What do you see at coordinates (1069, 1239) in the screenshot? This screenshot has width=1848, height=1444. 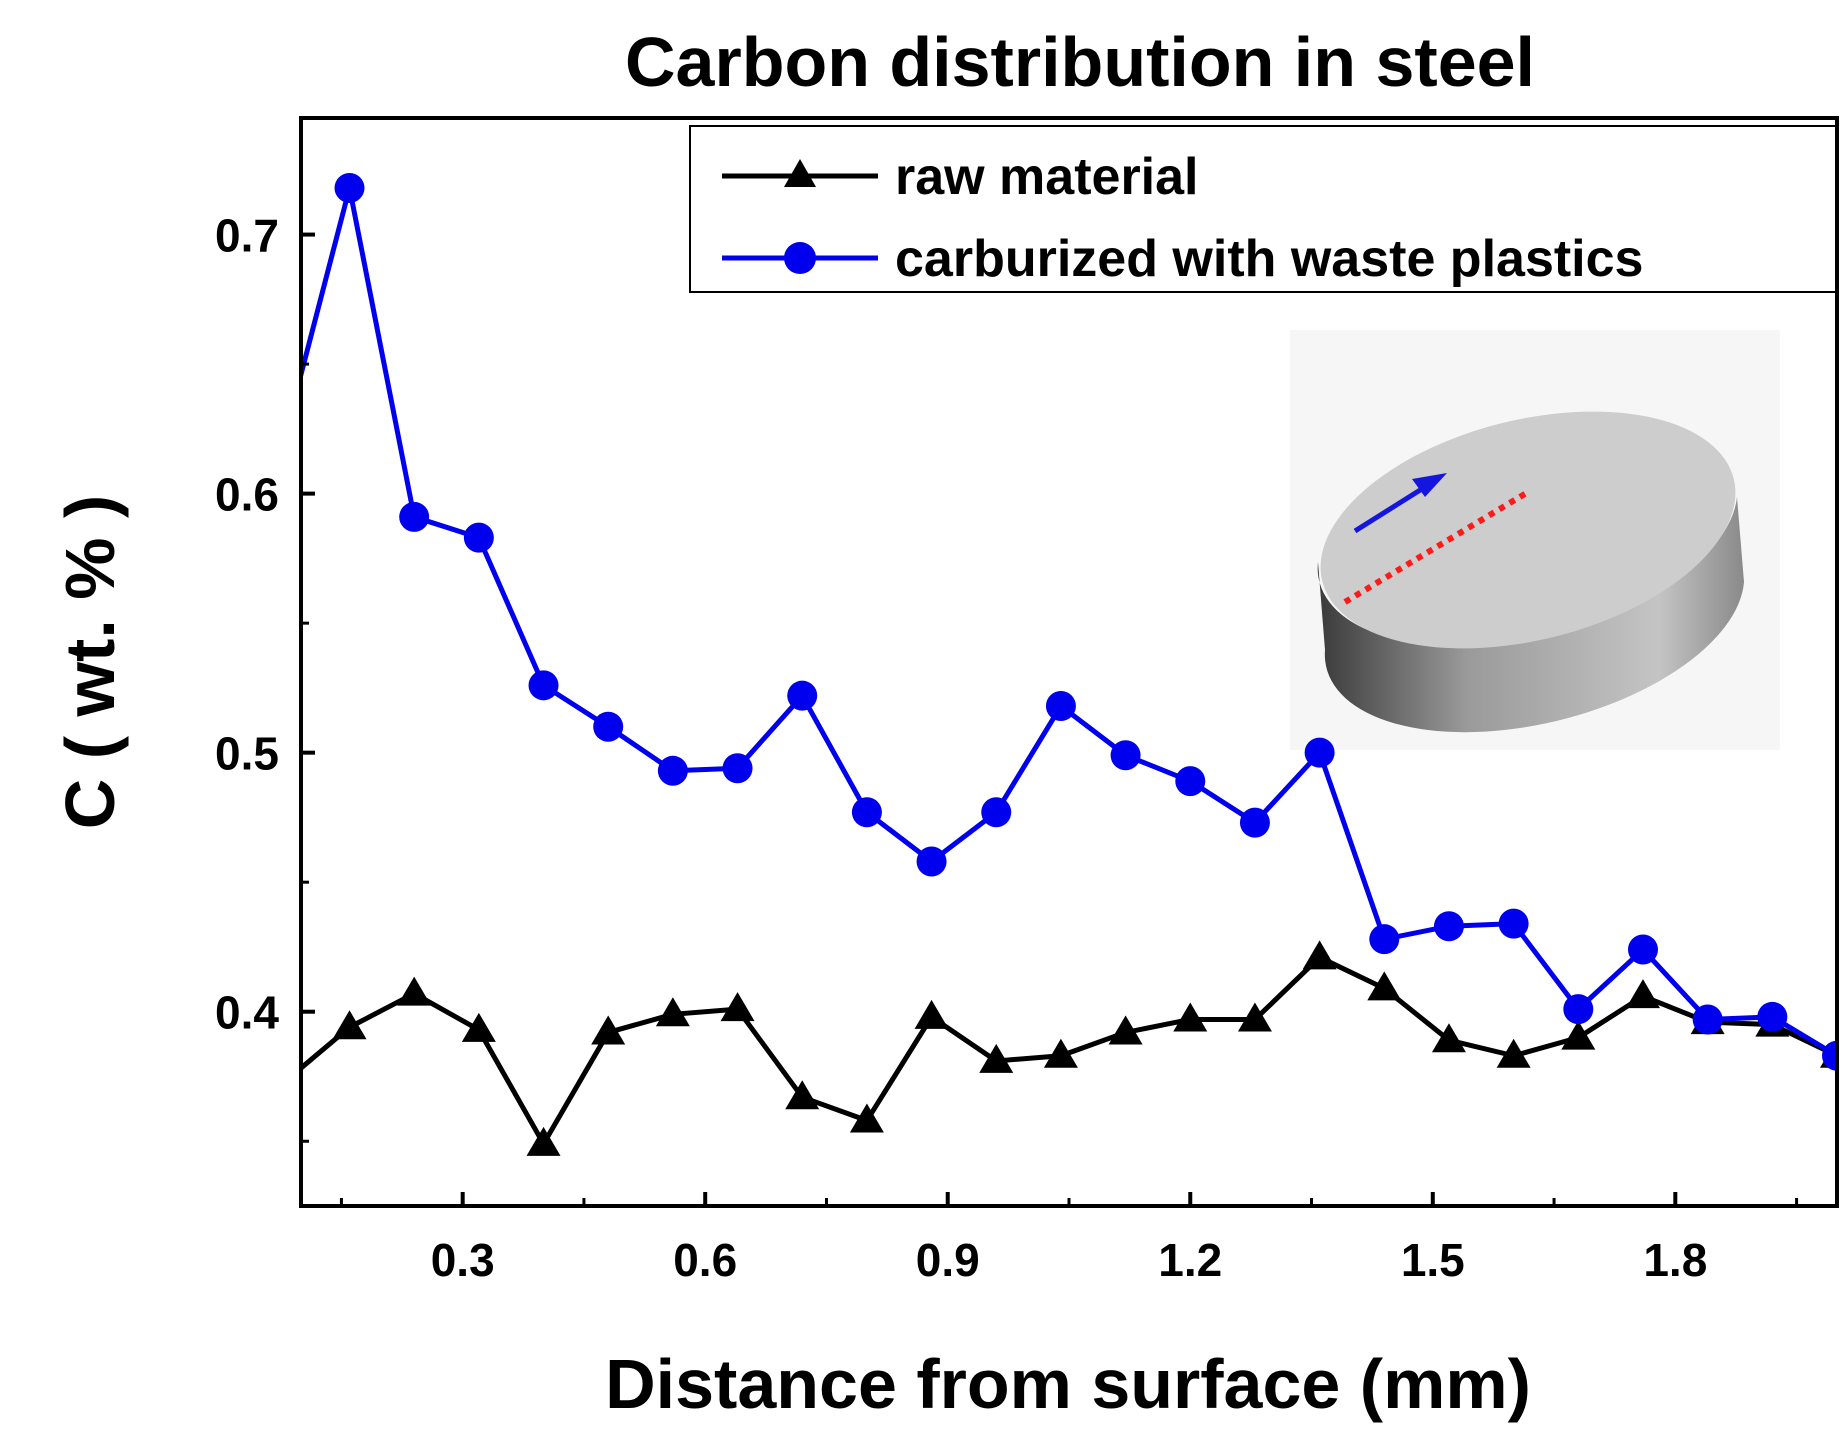 I see `x-axis: 0.3 0.6 0.9 1.2 1.5 1.8` at bounding box center [1069, 1239].